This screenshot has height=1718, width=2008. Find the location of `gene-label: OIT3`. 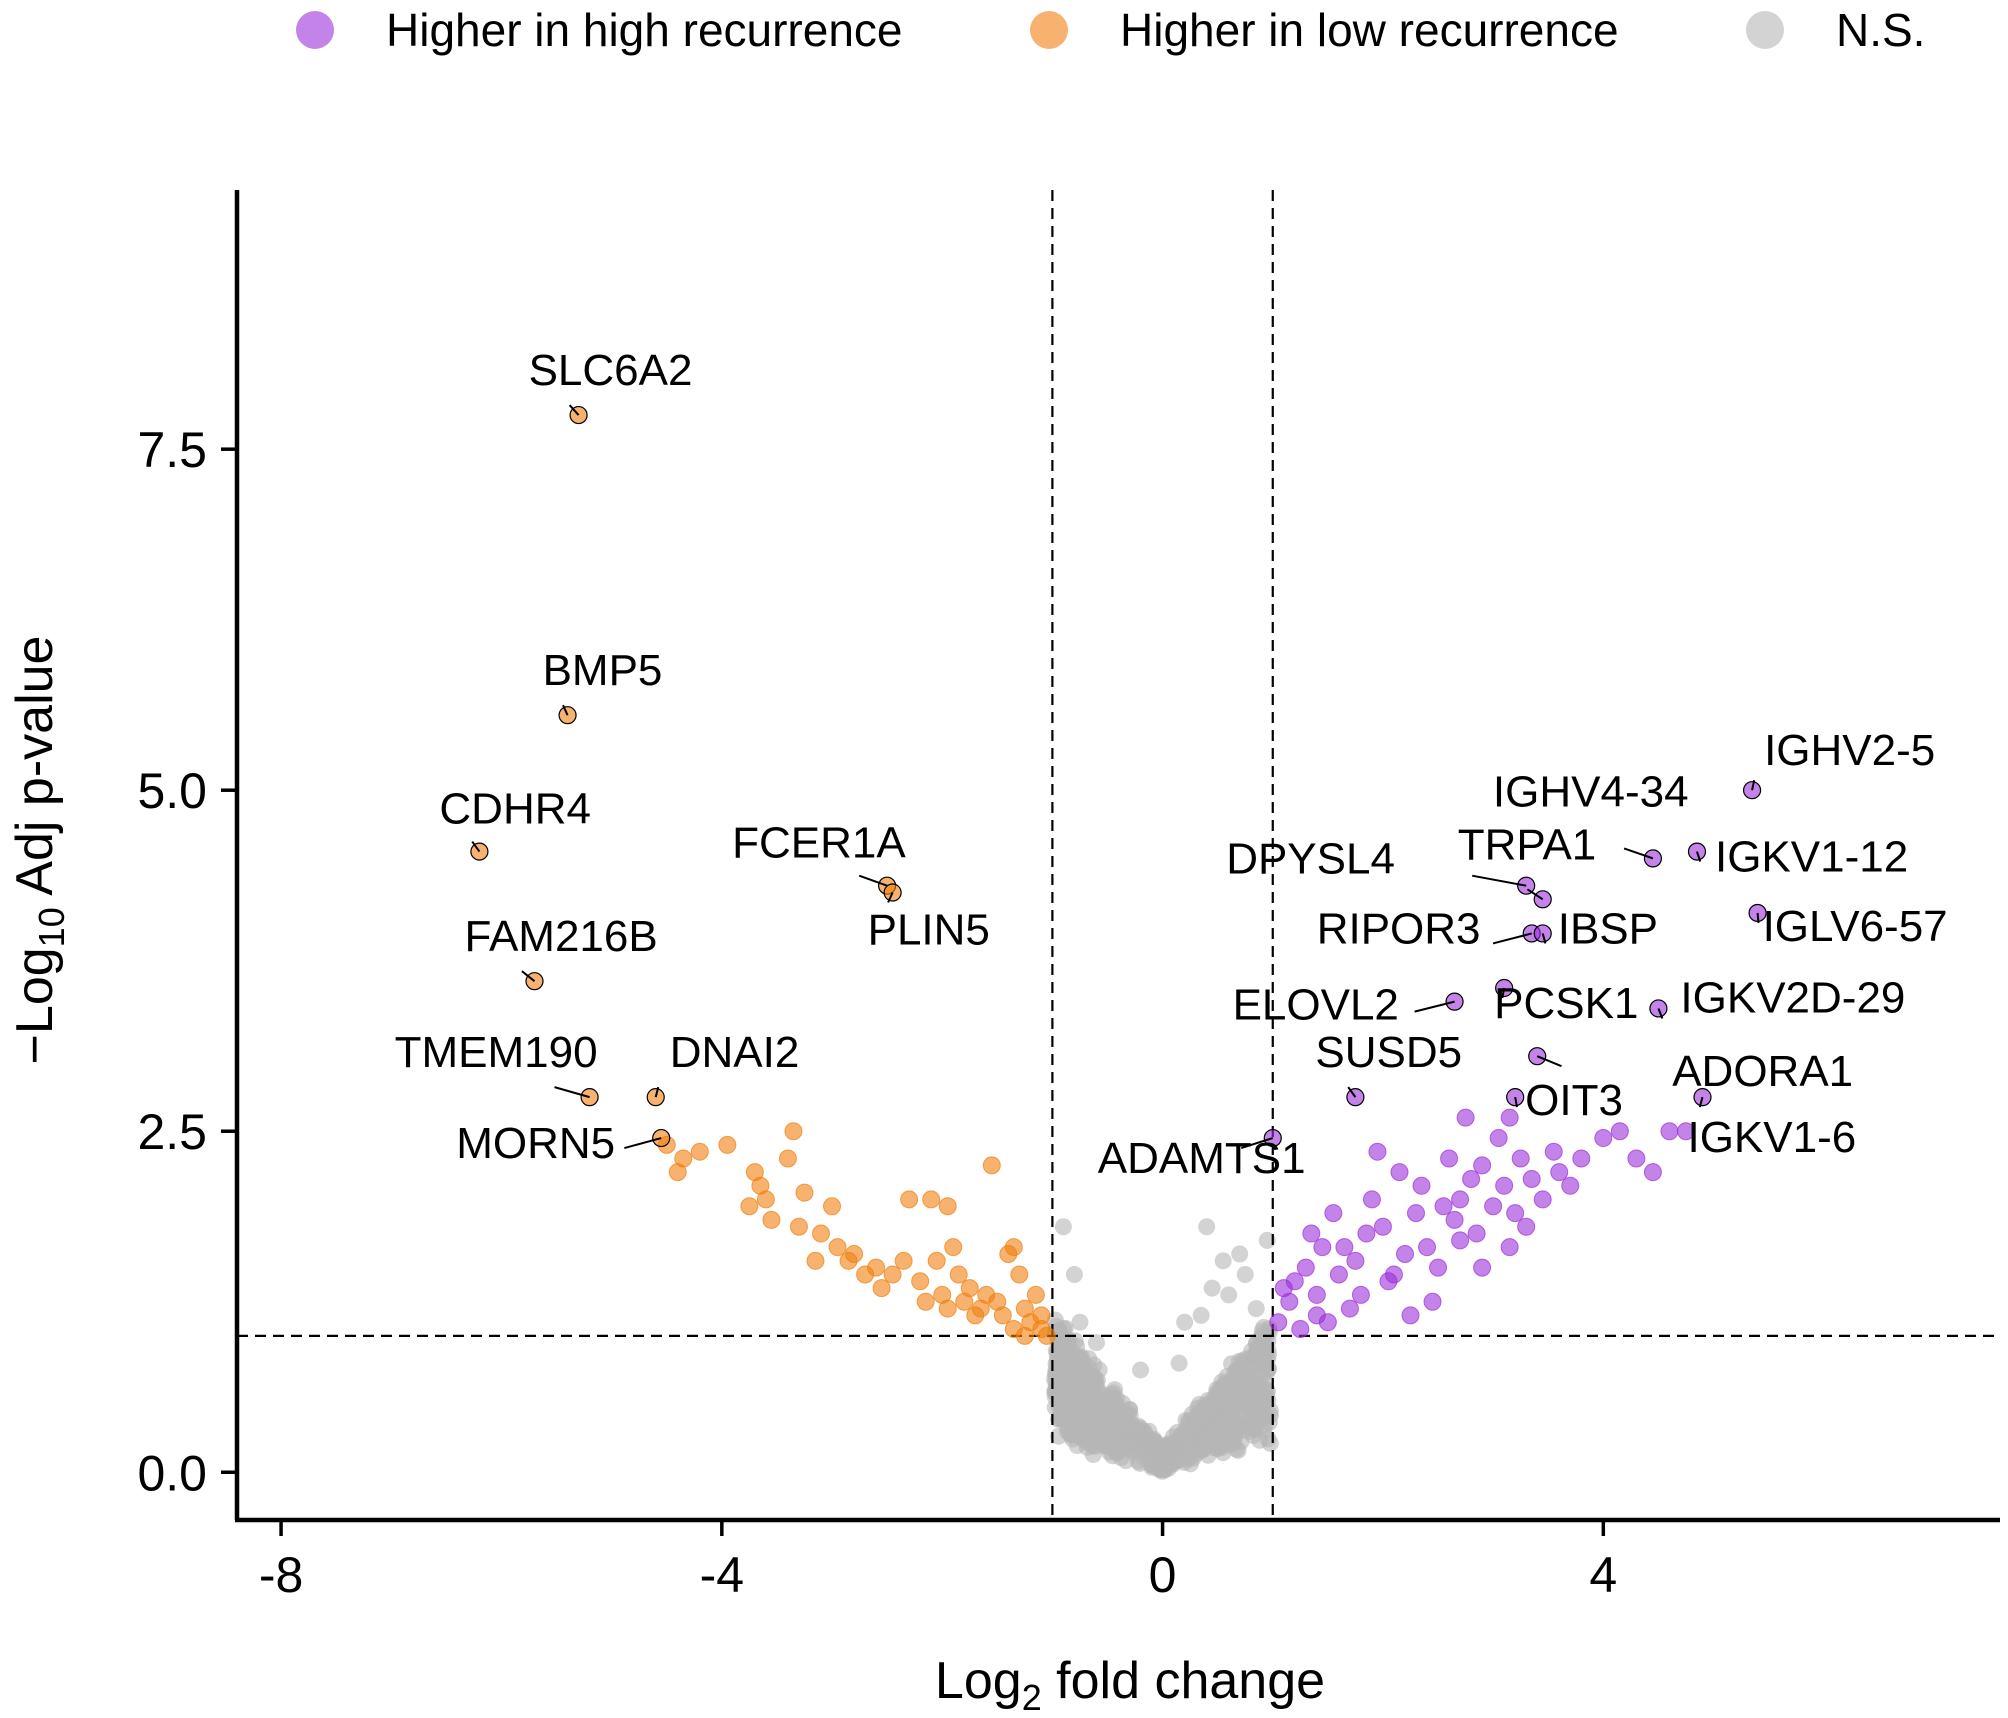

gene-label: OIT3 is located at coordinates (1574, 1100).